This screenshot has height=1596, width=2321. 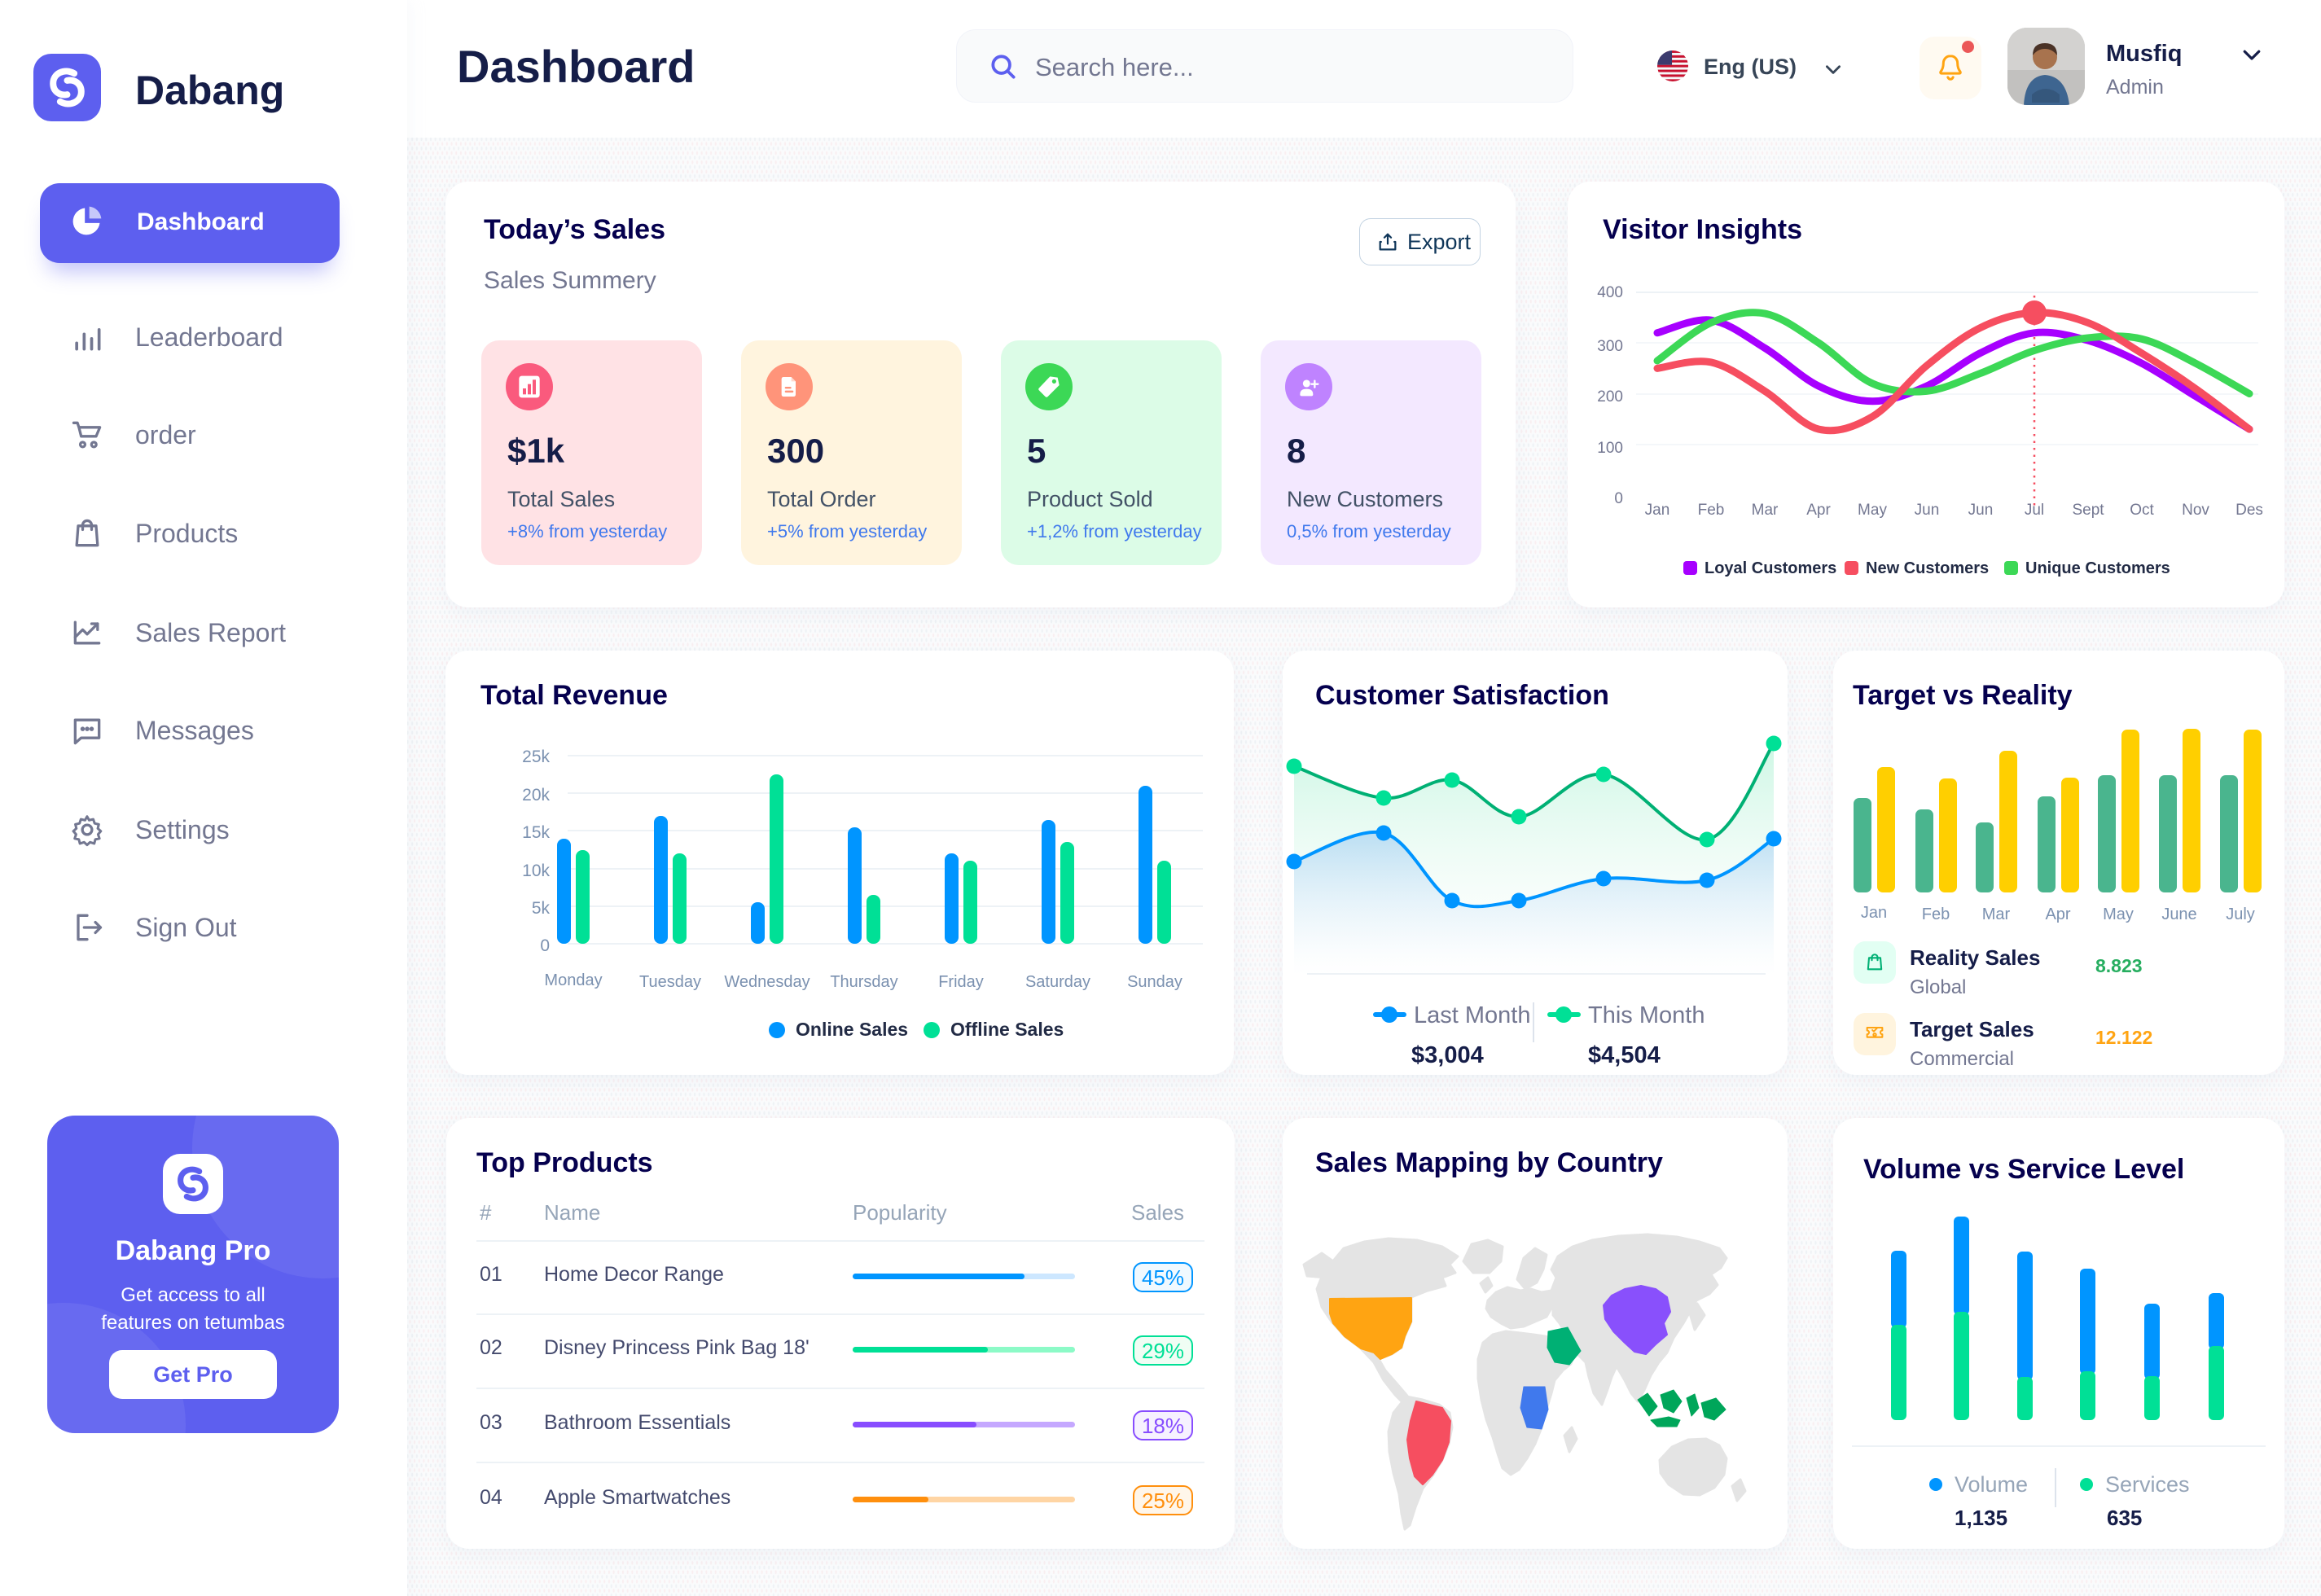 What do you see at coordinates (1447, 1055) in the screenshot?
I see `svg-text: $3,004` at bounding box center [1447, 1055].